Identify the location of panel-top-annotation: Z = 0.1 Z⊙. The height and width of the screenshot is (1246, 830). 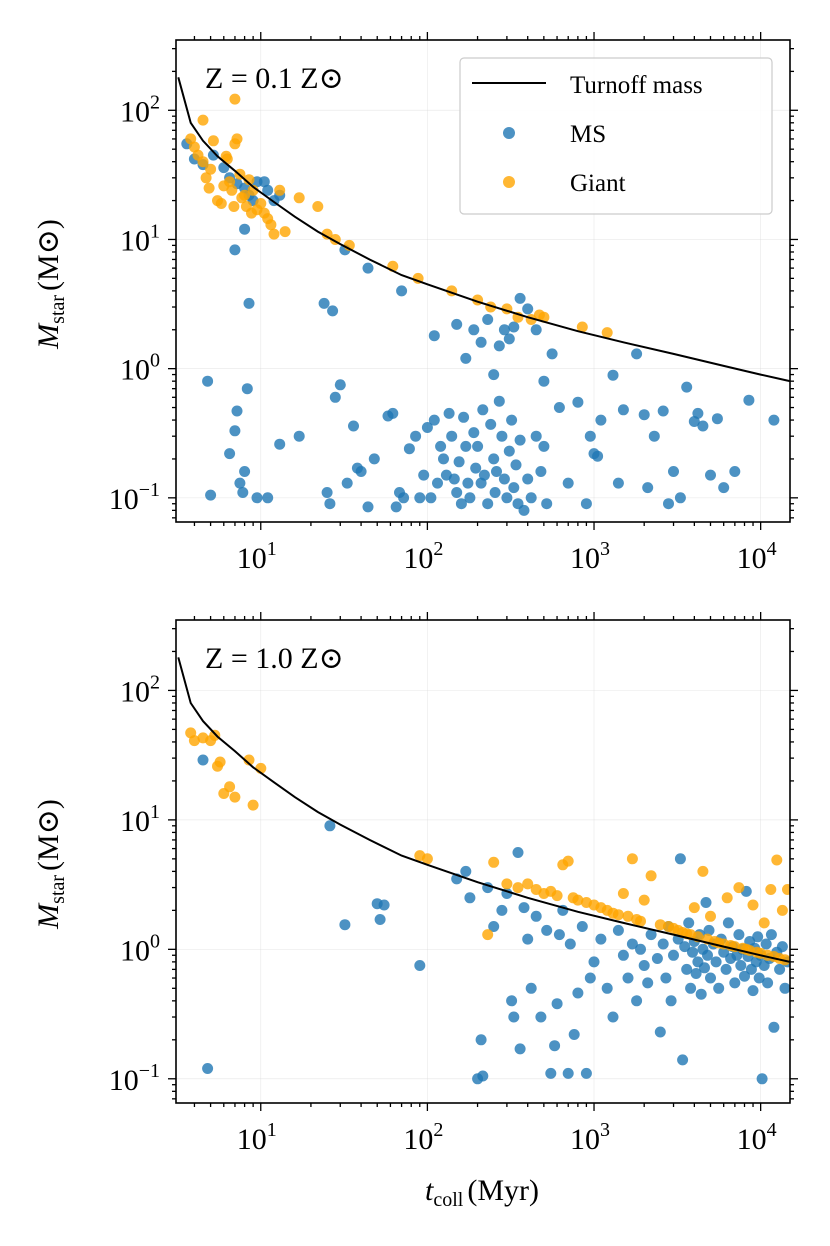
(274, 78).